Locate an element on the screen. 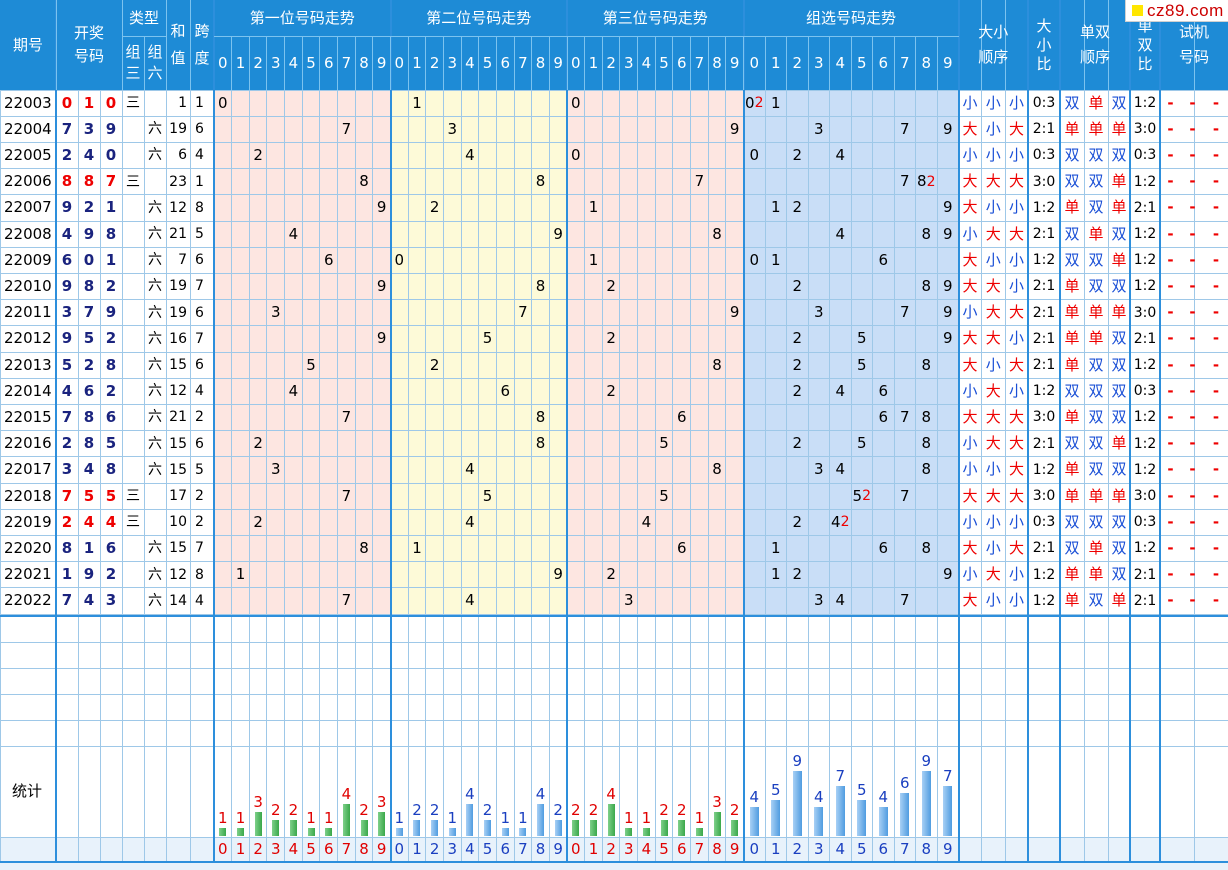 This screenshot has height=870, width=1228. pos3-trend-digit: 9 is located at coordinates (734, 128).